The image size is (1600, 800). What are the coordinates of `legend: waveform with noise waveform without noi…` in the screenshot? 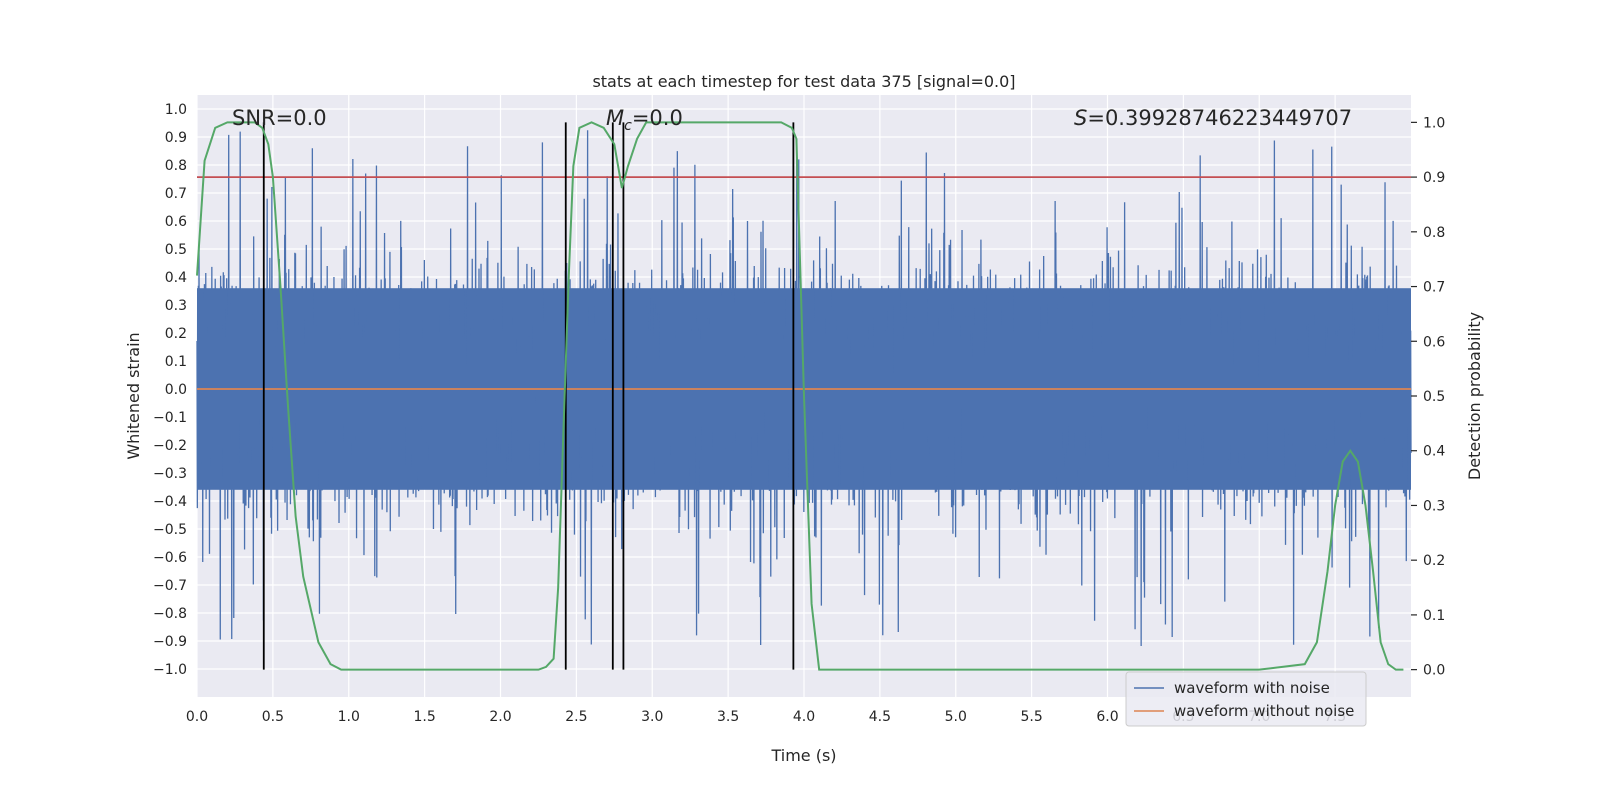 It's located at (1246, 699).